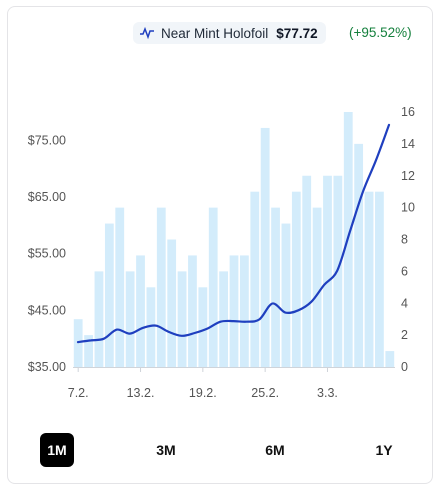 The width and height of the screenshot is (441, 494). What do you see at coordinates (297, 33) in the screenshot?
I see `legend-price: $77.72` at bounding box center [297, 33].